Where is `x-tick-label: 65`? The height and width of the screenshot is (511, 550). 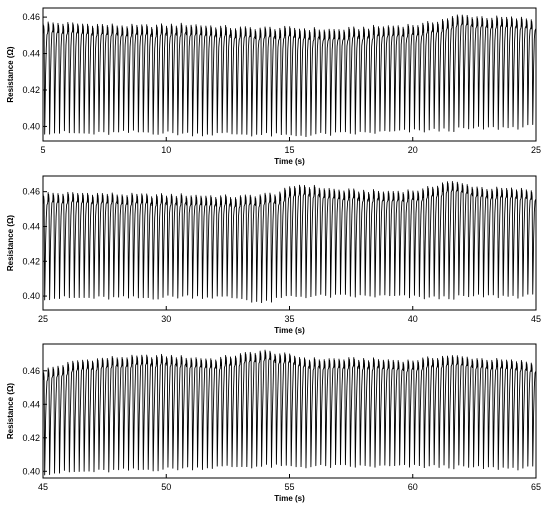
x-tick-label: 65 is located at coordinates (536, 487).